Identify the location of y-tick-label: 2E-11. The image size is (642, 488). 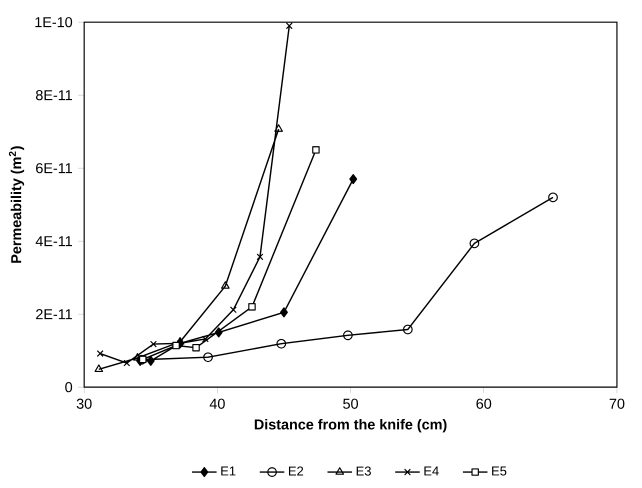
(54, 314).